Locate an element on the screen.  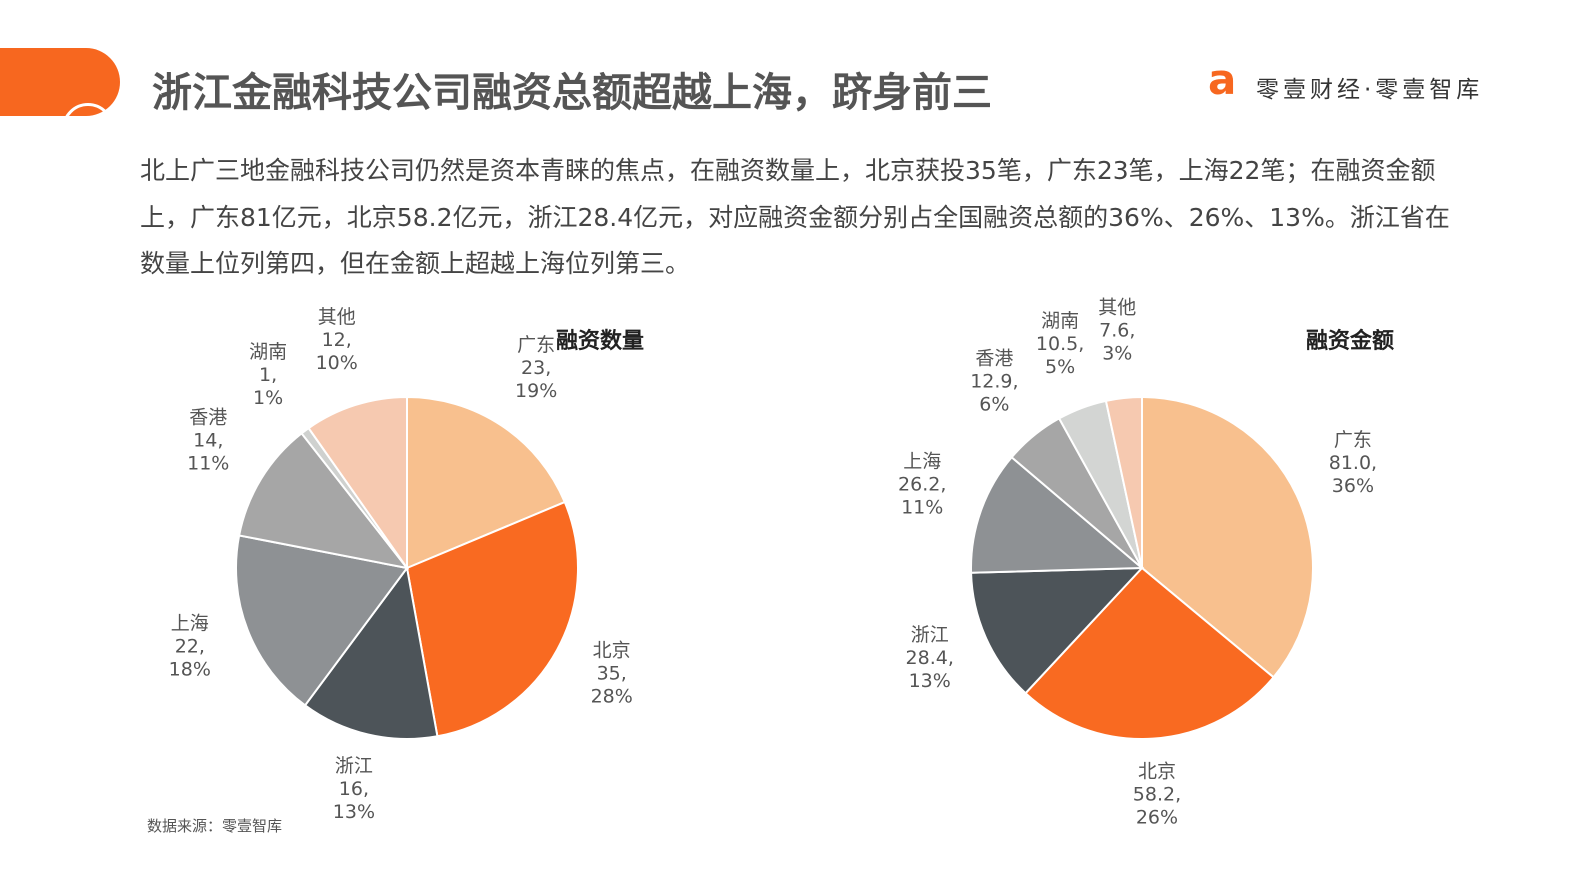
data-label: 浙江 16, 13% is located at coordinates (354, 789).